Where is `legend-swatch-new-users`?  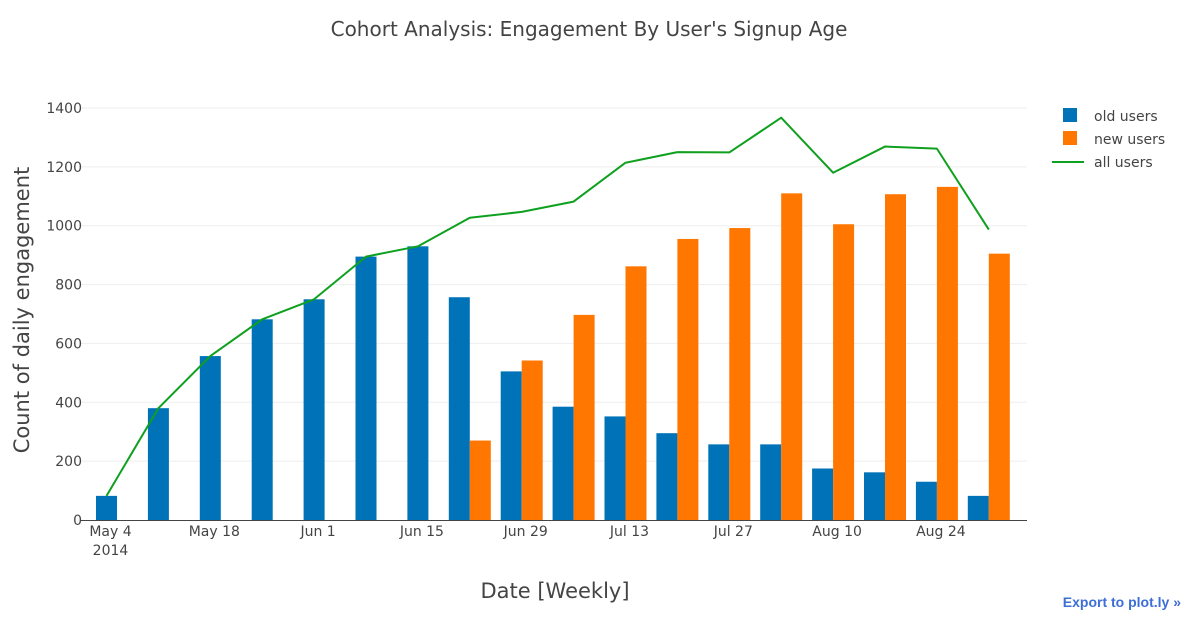 legend-swatch-new-users is located at coordinates (1070, 138).